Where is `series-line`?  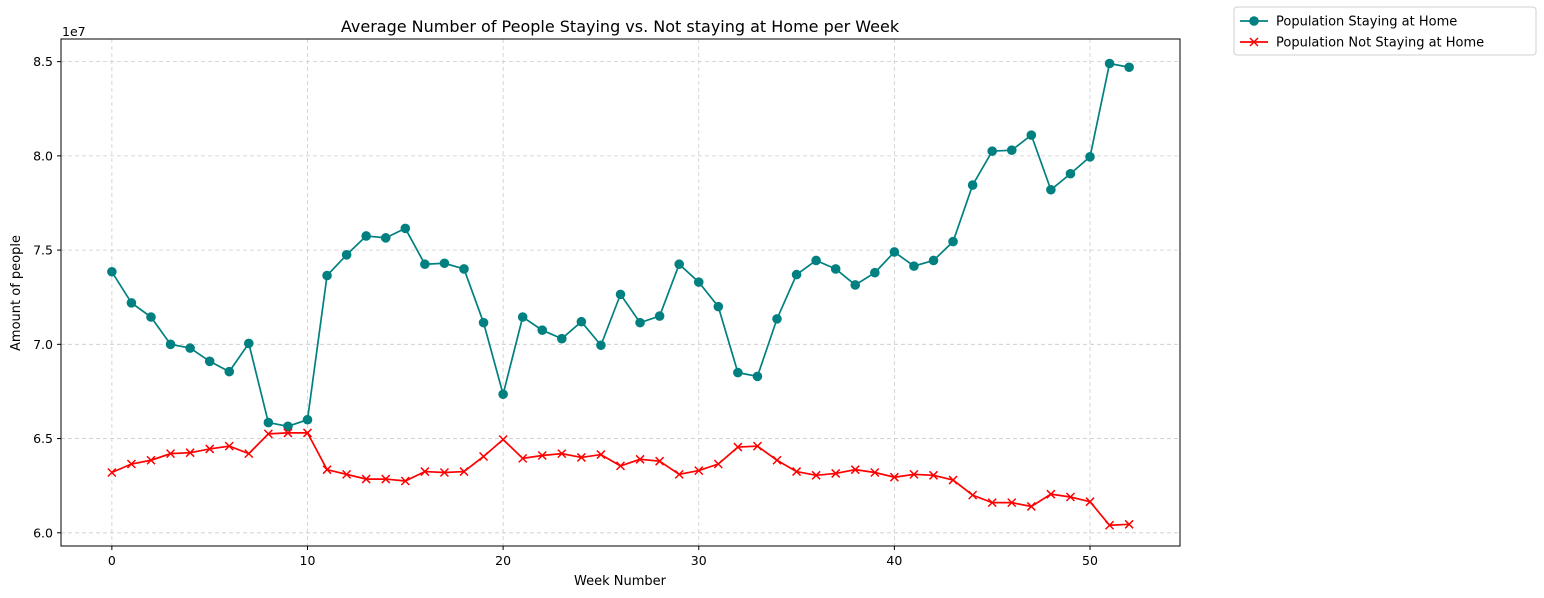 series-line is located at coordinates (620, 479).